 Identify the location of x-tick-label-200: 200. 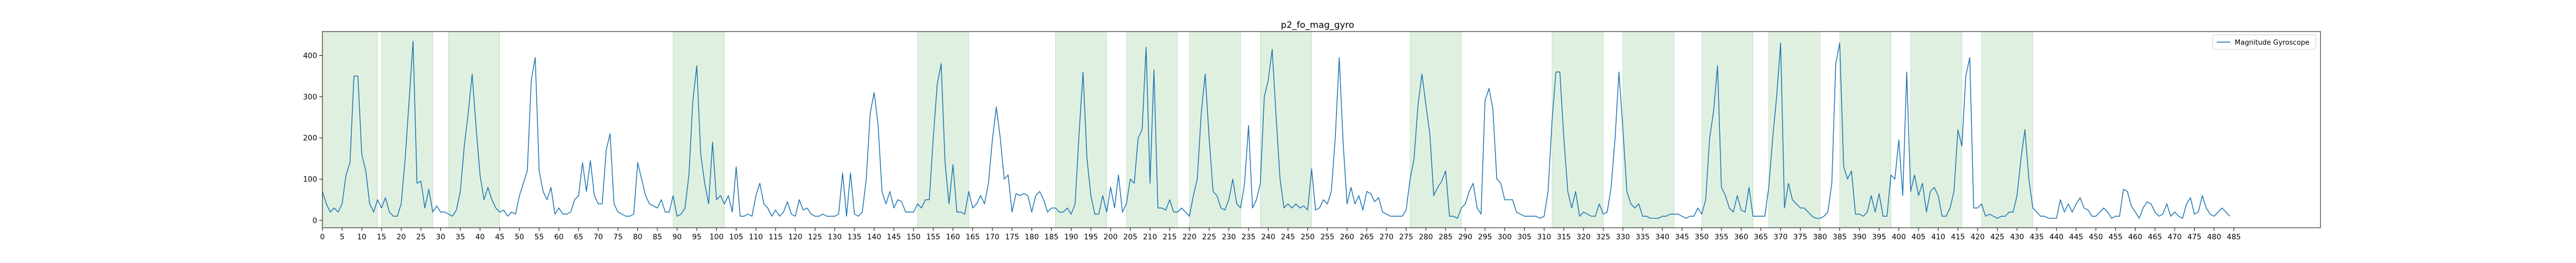
(1111, 237).